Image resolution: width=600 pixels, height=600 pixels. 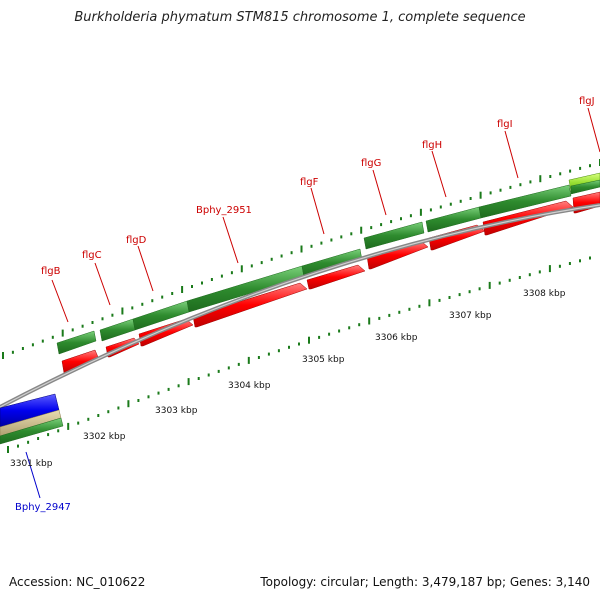 What do you see at coordinates (230, 240) in the screenshot?
I see `Bphy_2951-callout-line` at bounding box center [230, 240].